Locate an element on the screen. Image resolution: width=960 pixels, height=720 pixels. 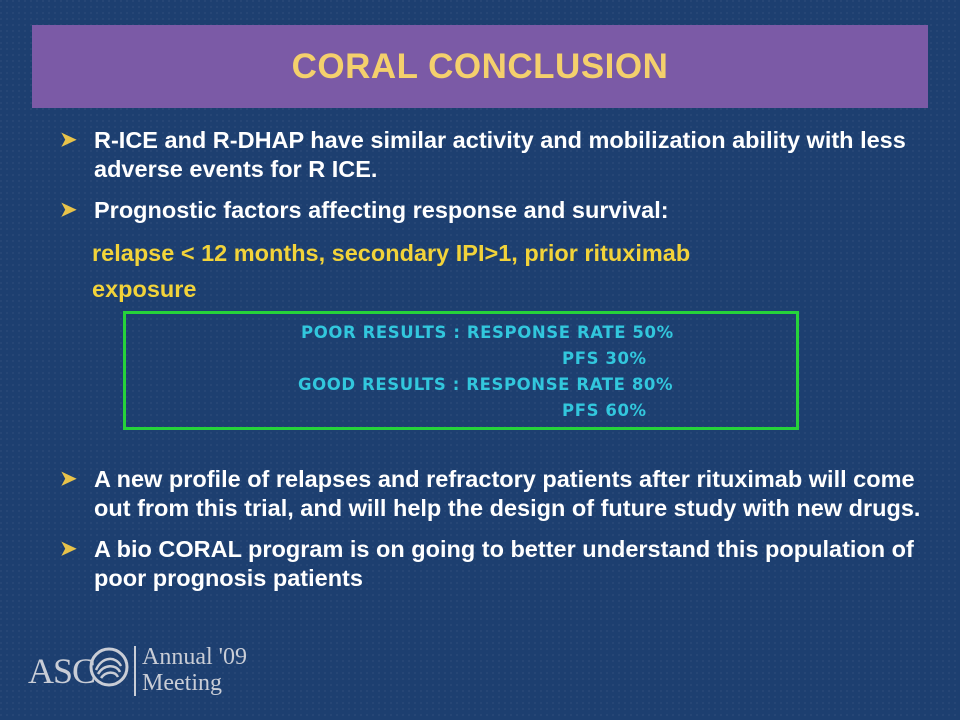
good-results-line: GOOD RESULTS : RESPONSE RATE 80% is located at coordinates (486, 384).